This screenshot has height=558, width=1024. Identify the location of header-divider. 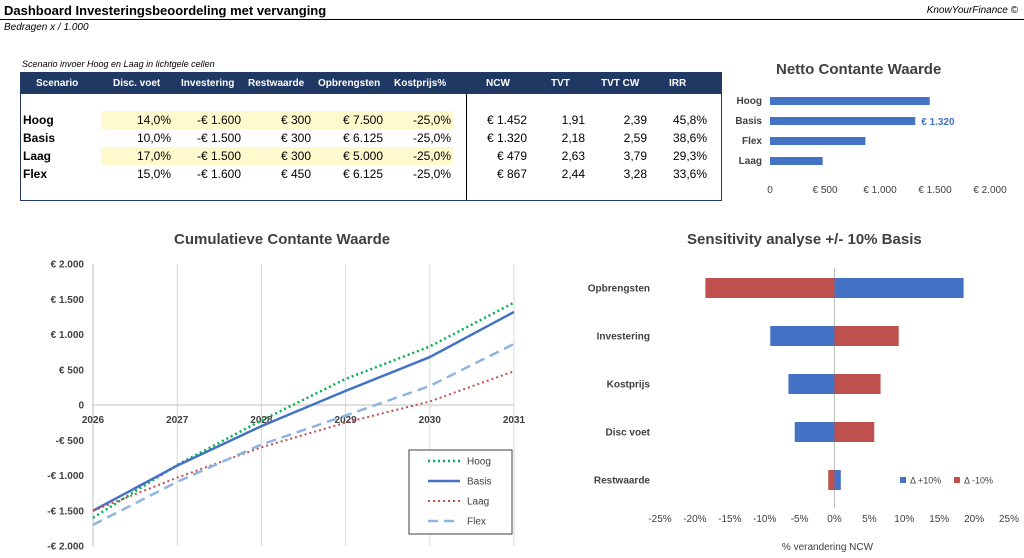
(512, 19).